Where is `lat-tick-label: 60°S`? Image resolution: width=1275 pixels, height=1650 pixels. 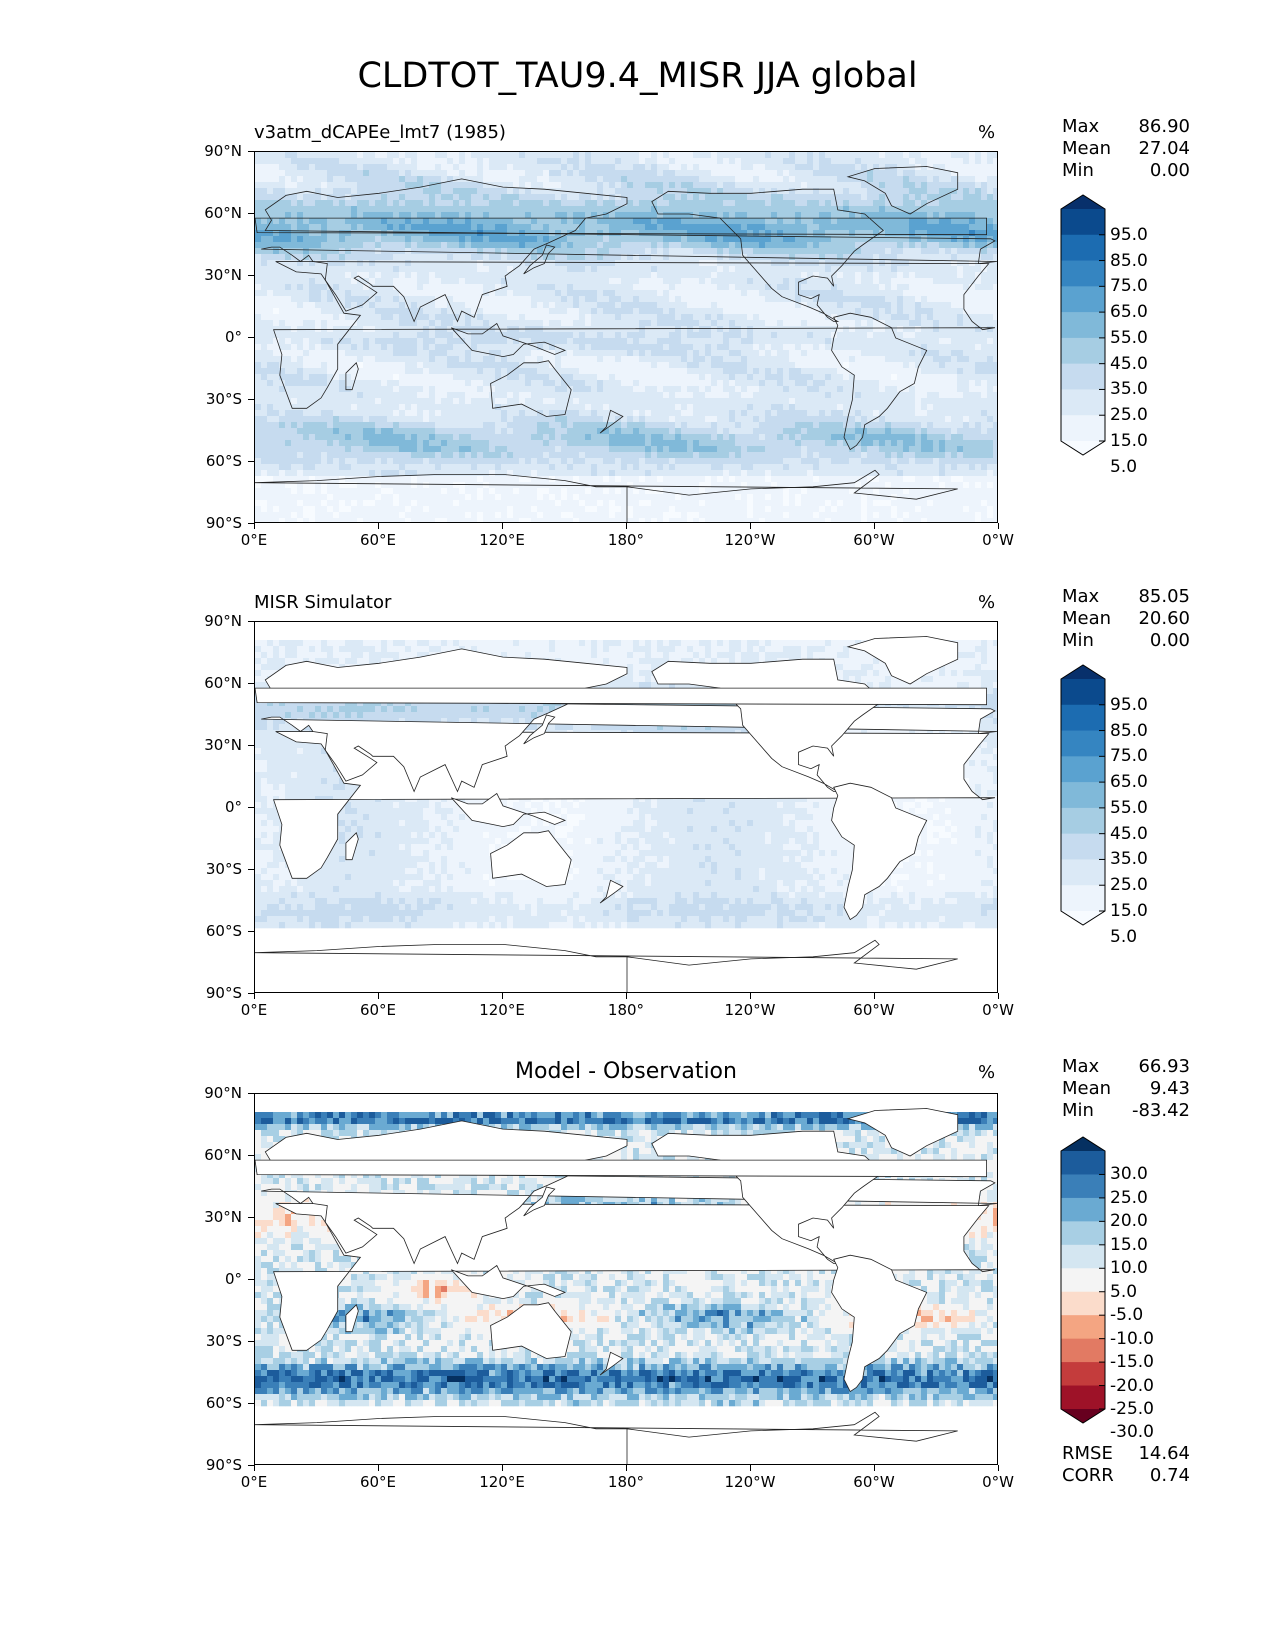
lat-tick-label: 60°S is located at coordinates (216, 461).